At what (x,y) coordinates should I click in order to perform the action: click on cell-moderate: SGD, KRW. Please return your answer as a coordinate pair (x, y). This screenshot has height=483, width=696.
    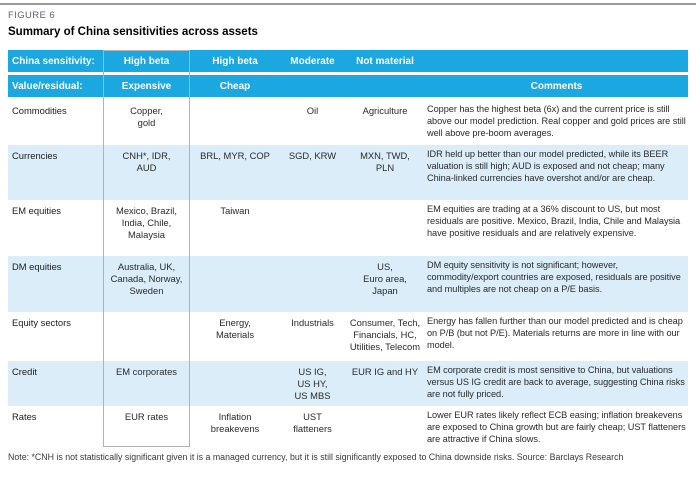
    Looking at the image, I should click on (312, 155).